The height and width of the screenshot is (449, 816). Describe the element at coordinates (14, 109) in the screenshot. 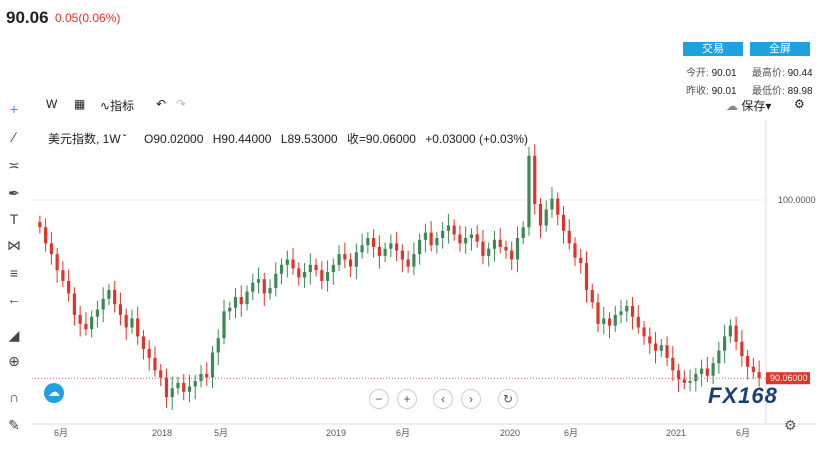

I see `crosshair-icon: +` at that location.